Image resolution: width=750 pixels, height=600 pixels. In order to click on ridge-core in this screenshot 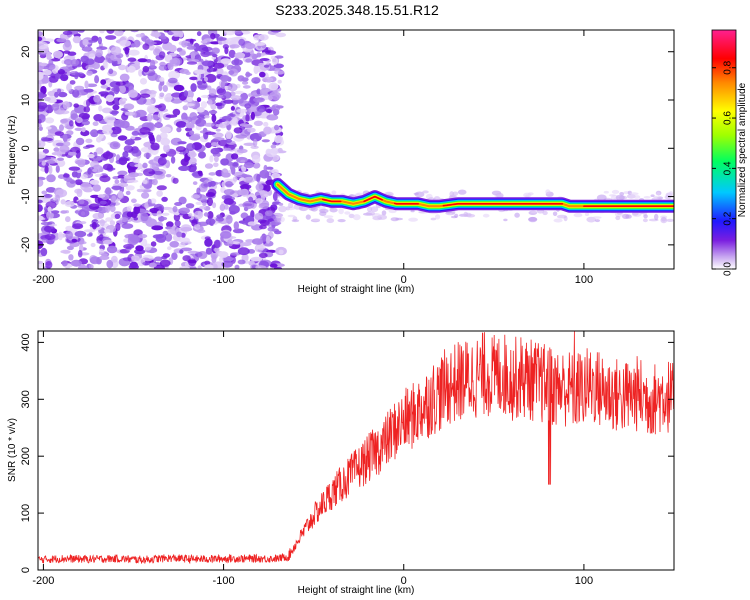, I will do `click(373, 199)`.